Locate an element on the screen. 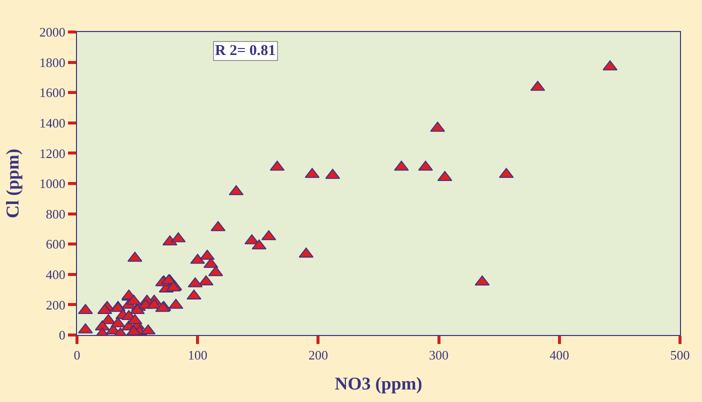 This screenshot has width=702, height=402. y-tick-label: 1800 is located at coordinates (52, 62).